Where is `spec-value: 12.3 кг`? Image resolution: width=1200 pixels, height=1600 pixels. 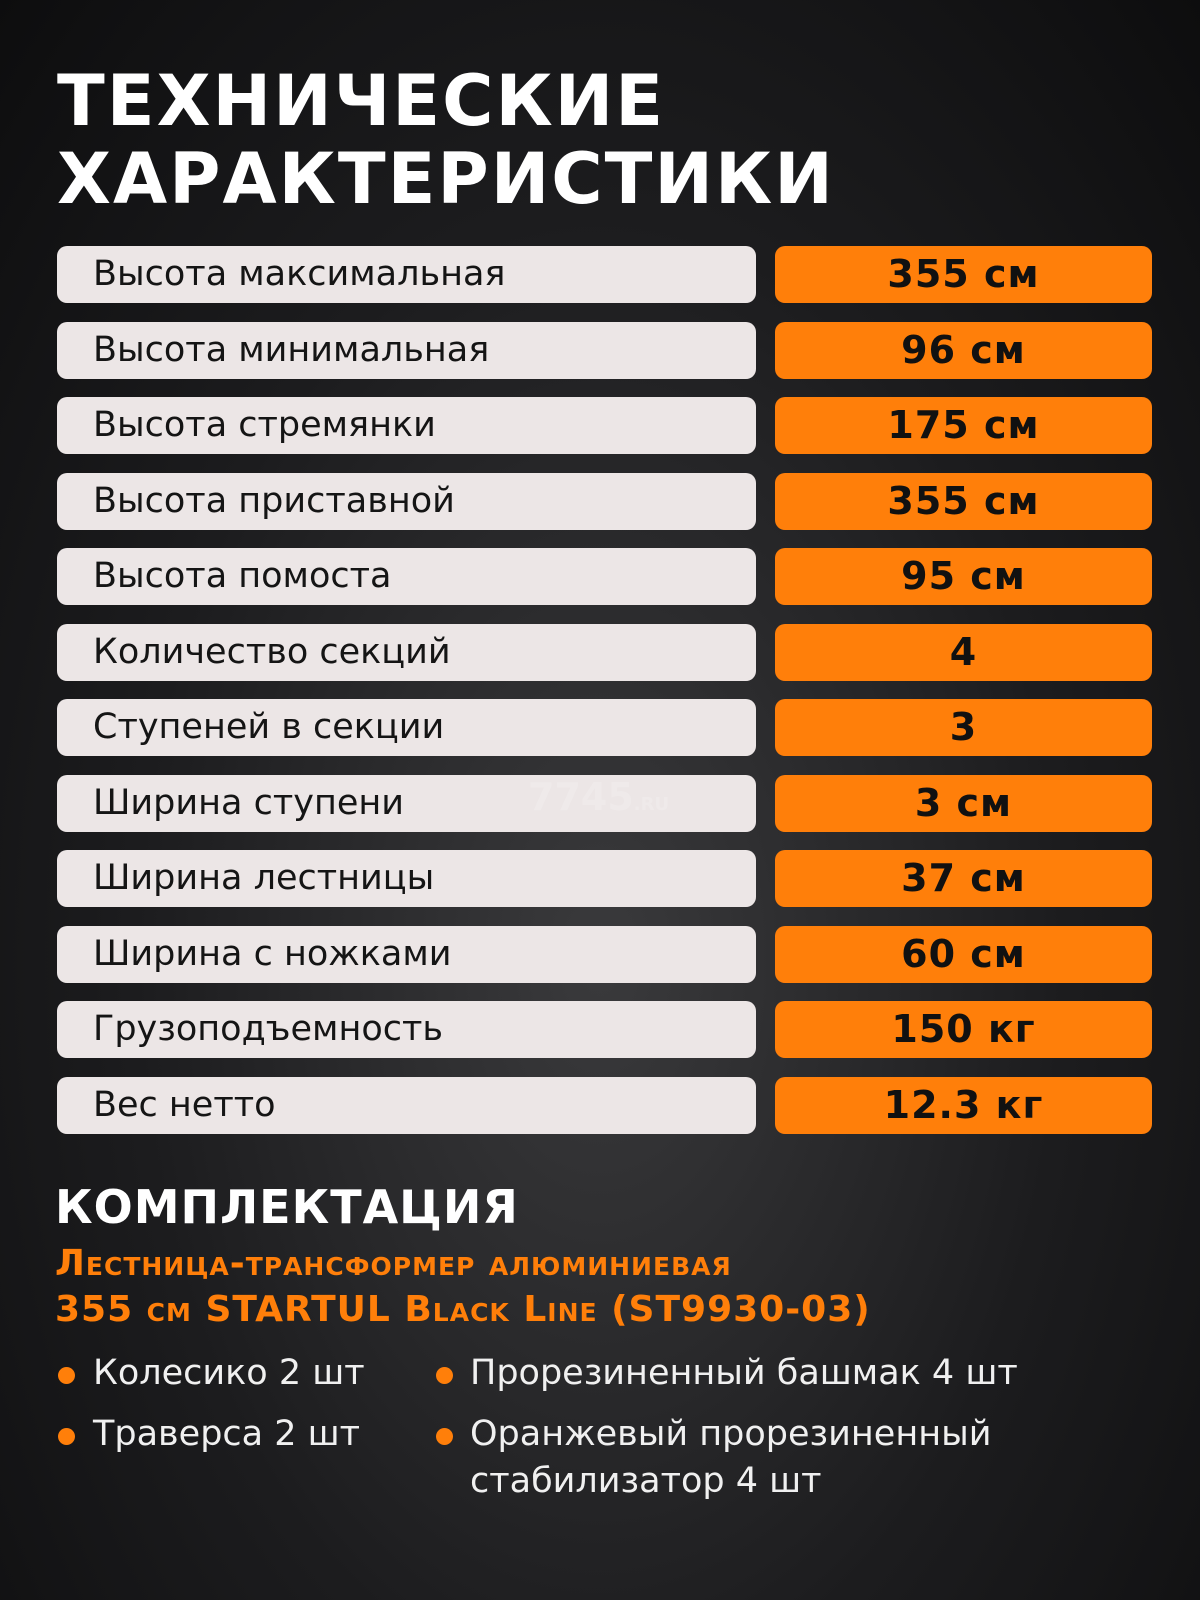
spec-value: 12.3 кг is located at coordinates (963, 1105).